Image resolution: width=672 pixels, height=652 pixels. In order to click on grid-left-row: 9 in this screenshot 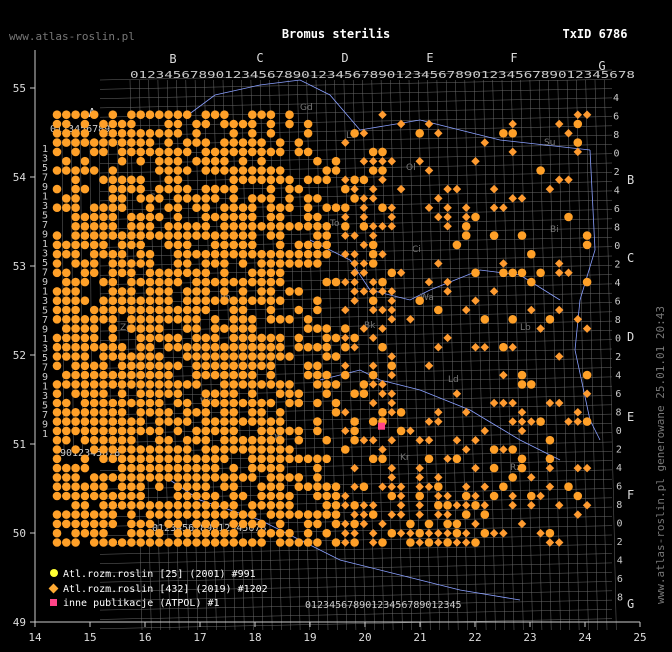, I will do `click(45, 282)`.